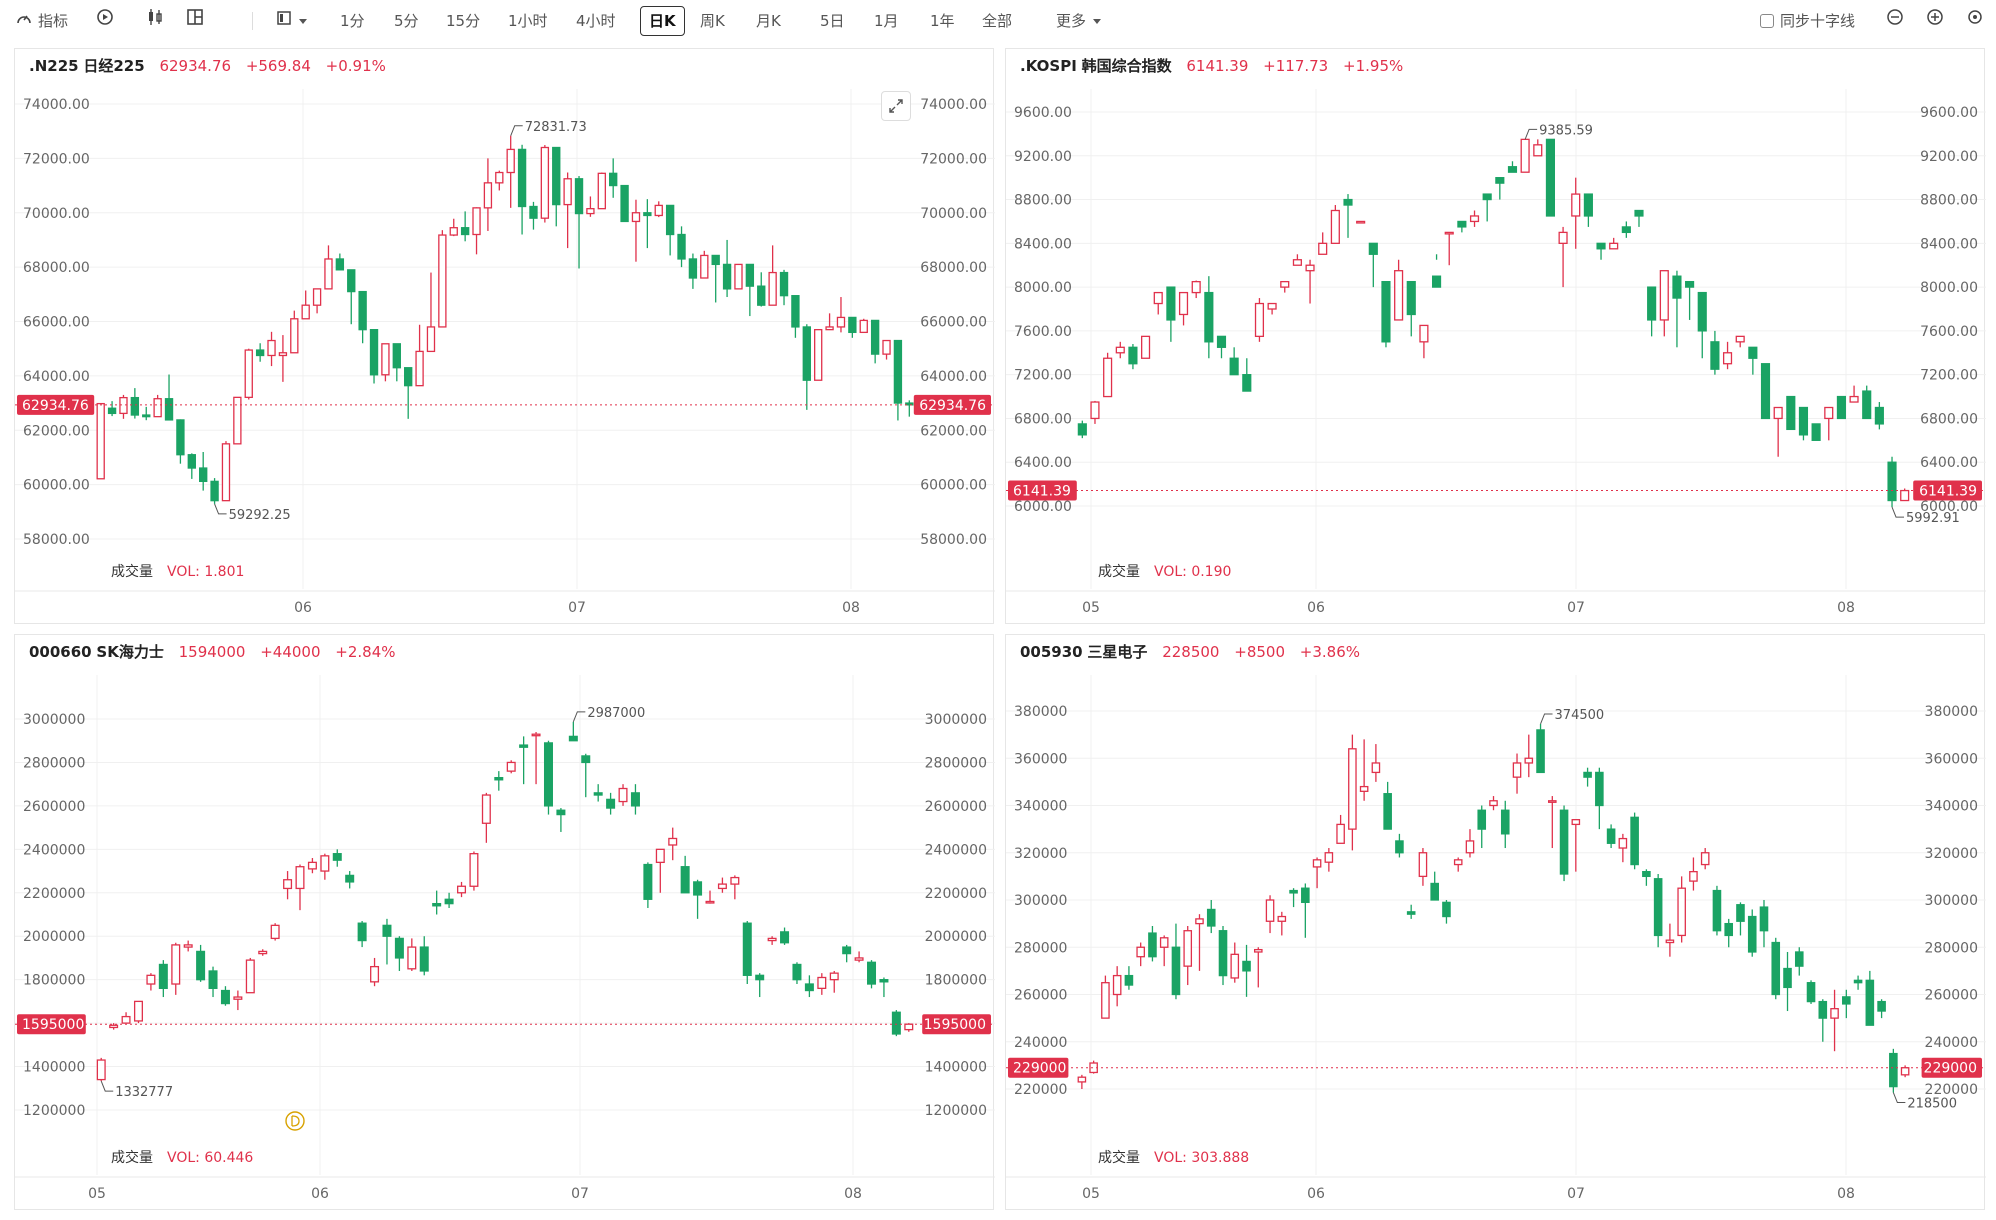 Image resolution: width=1996 pixels, height=1220 pixels. Describe the element at coordinates (956, 1111) in the screenshot. I see `y-tick-label-right: 1200000` at that location.